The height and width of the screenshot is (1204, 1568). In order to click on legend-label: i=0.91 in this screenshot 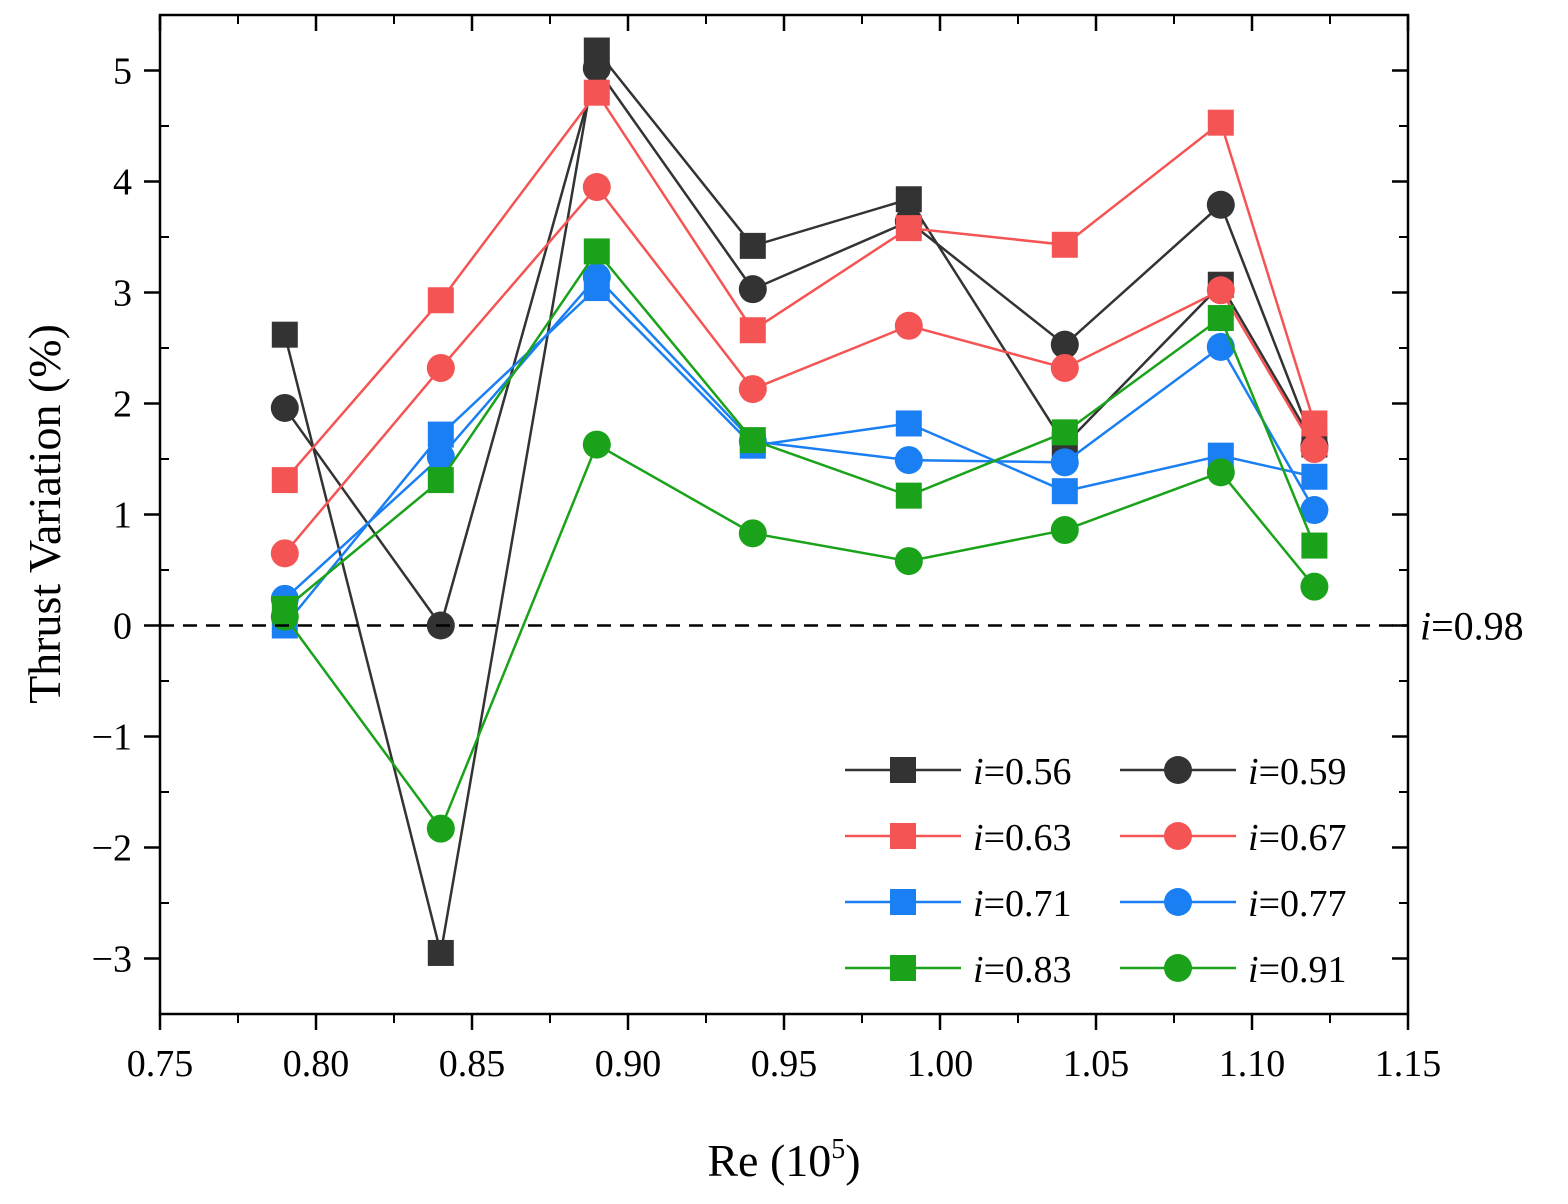, I will do `click(1297, 970)`.